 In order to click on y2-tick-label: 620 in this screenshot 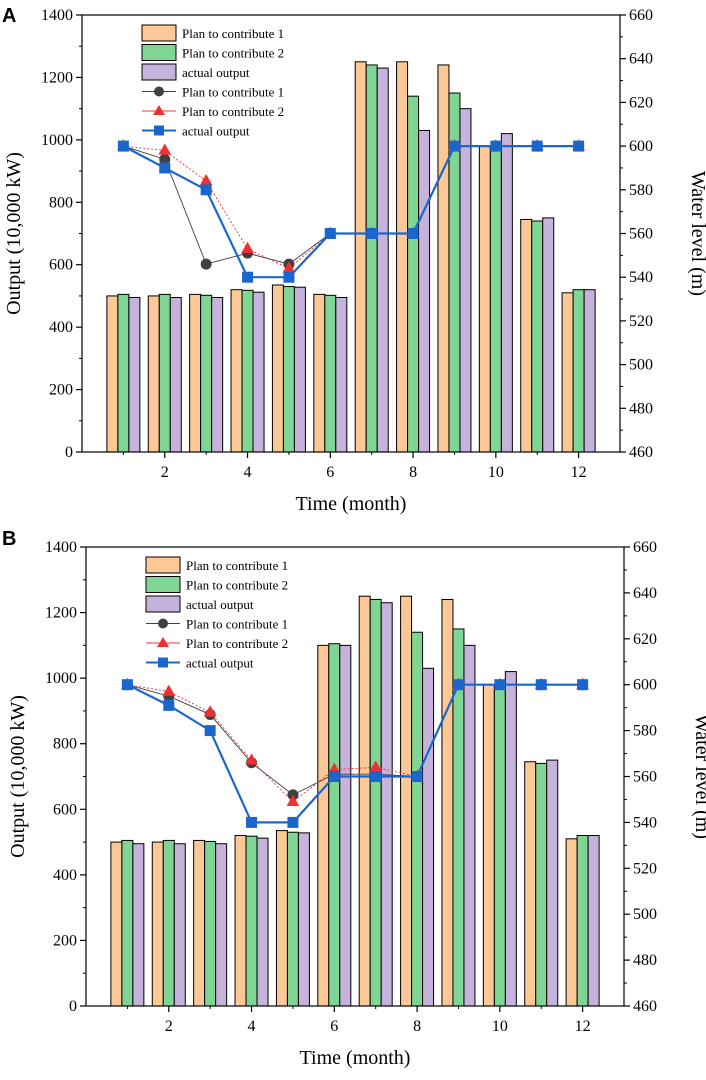, I will do `click(645, 639)`.